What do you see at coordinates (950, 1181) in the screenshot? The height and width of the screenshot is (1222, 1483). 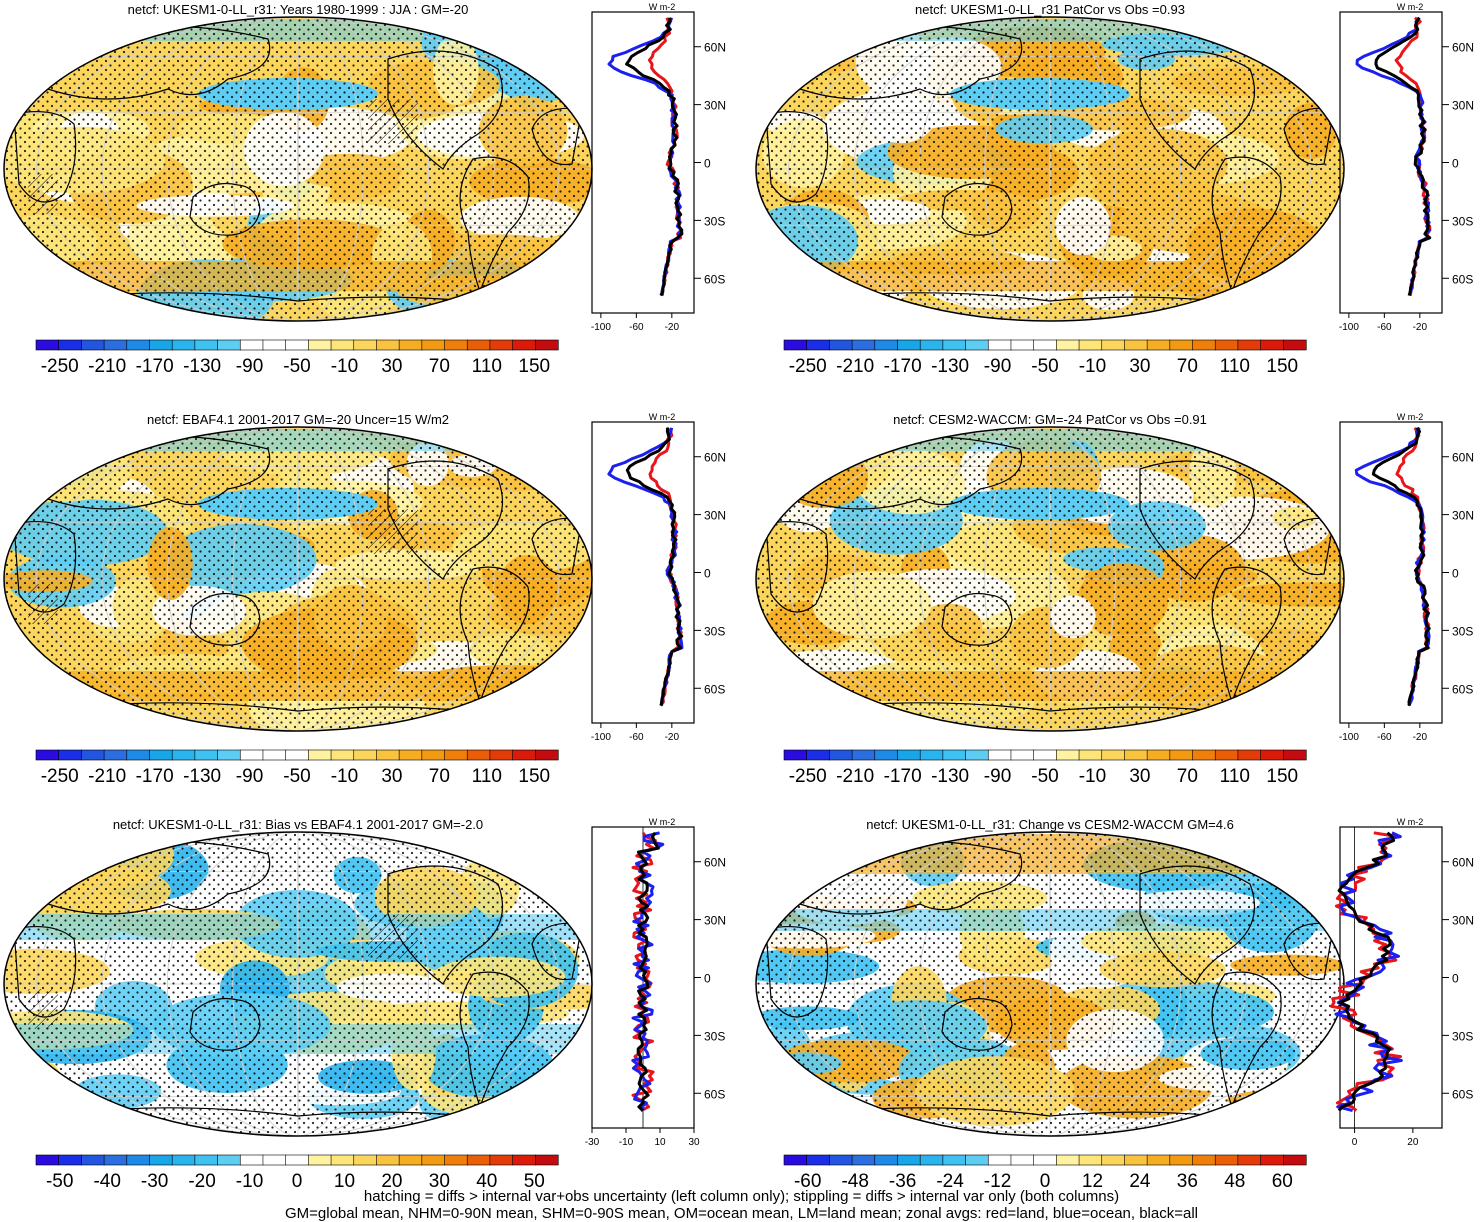 I see `colorbar-label: -24` at bounding box center [950, 1181].